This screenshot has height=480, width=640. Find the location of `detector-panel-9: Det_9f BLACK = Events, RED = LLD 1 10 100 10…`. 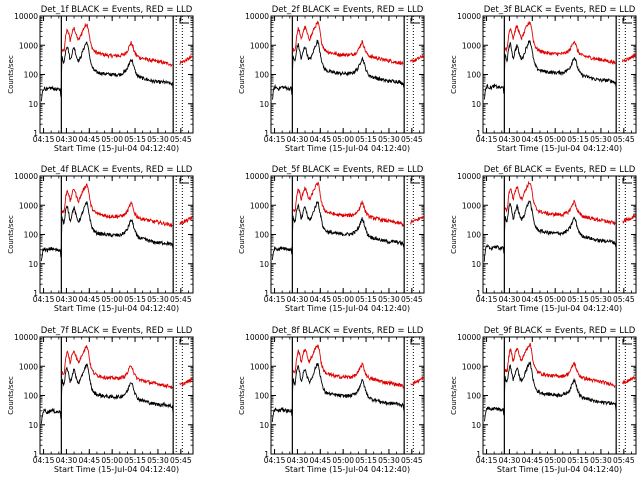

detector-panel-9: Det_9f BLACK = Events, RED = LLD 1 10 100 10… is located at coordinates (543, 400).